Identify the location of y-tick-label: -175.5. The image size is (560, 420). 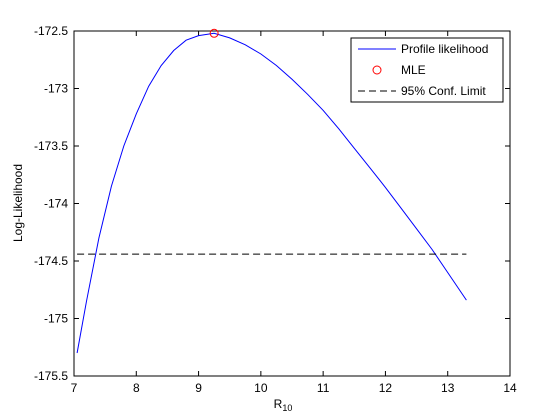
(51, 376).